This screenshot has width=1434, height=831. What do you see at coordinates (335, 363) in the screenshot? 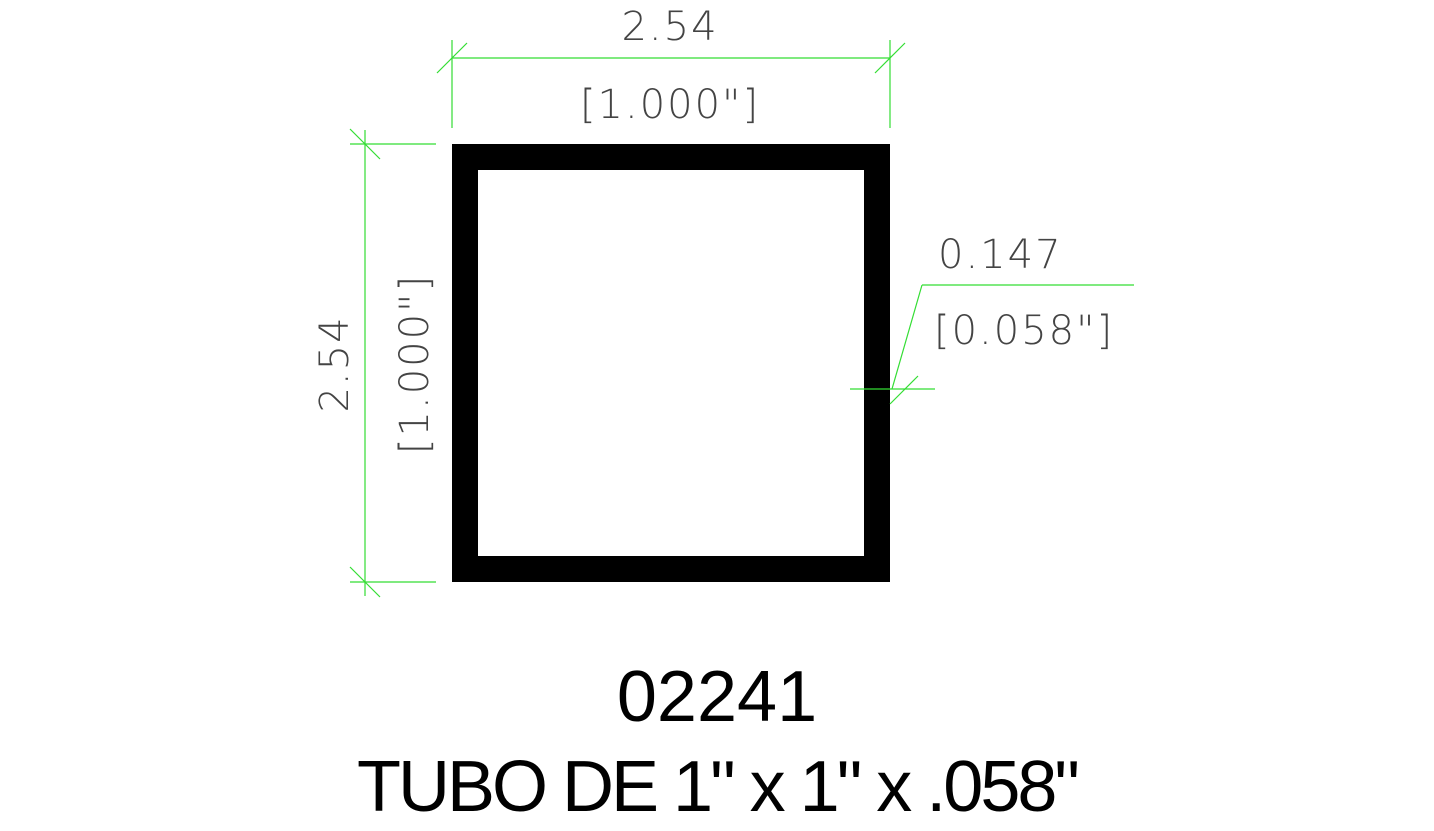
I see `height-metric-label: 2.54` at bounding box center [335, 363].